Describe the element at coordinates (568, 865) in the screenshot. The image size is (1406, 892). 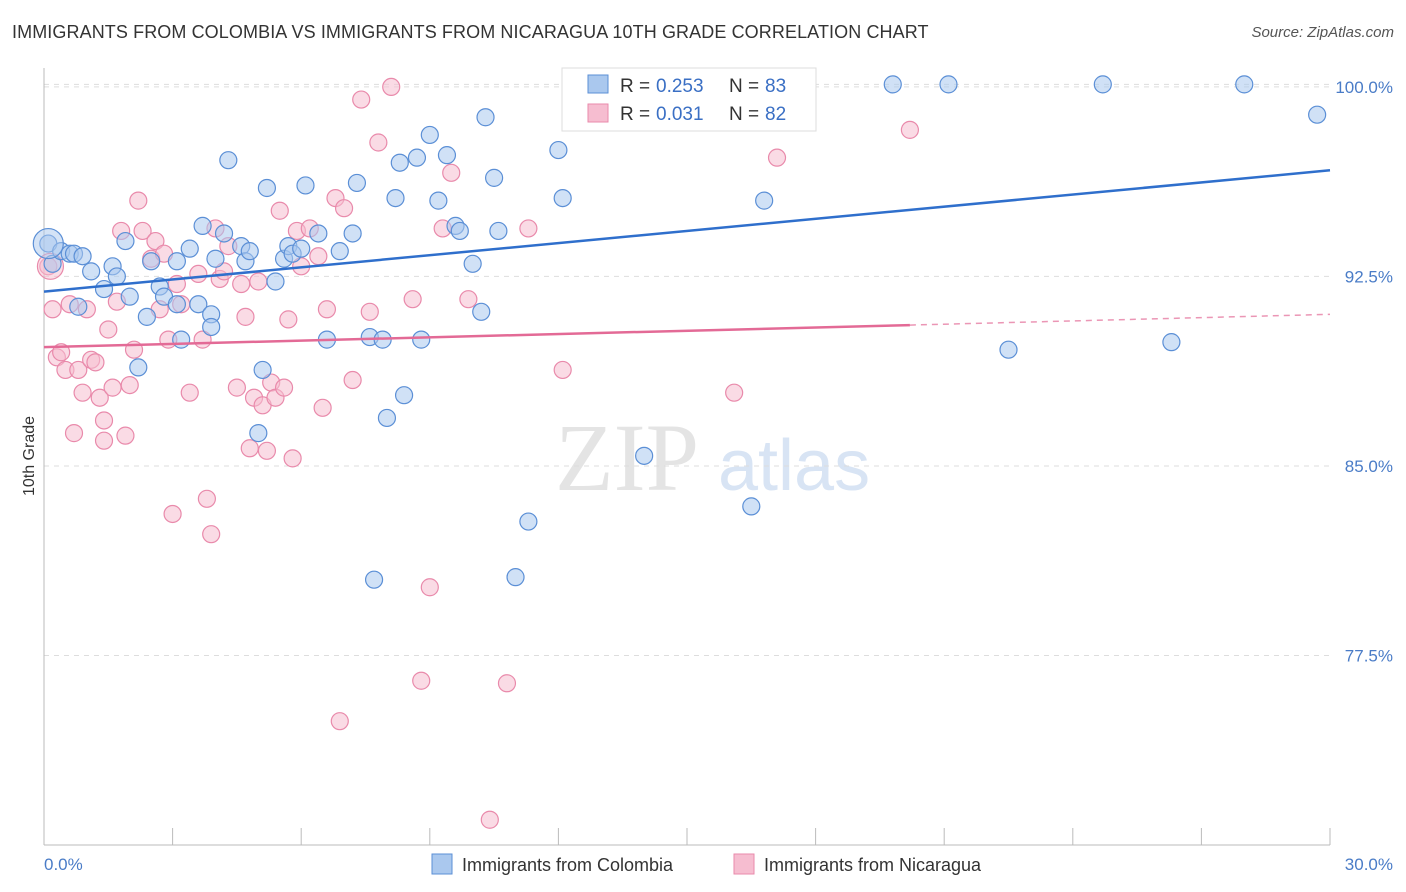
I see `bottom-legend-label-colombia: Immigrants from Colombia` at that location.